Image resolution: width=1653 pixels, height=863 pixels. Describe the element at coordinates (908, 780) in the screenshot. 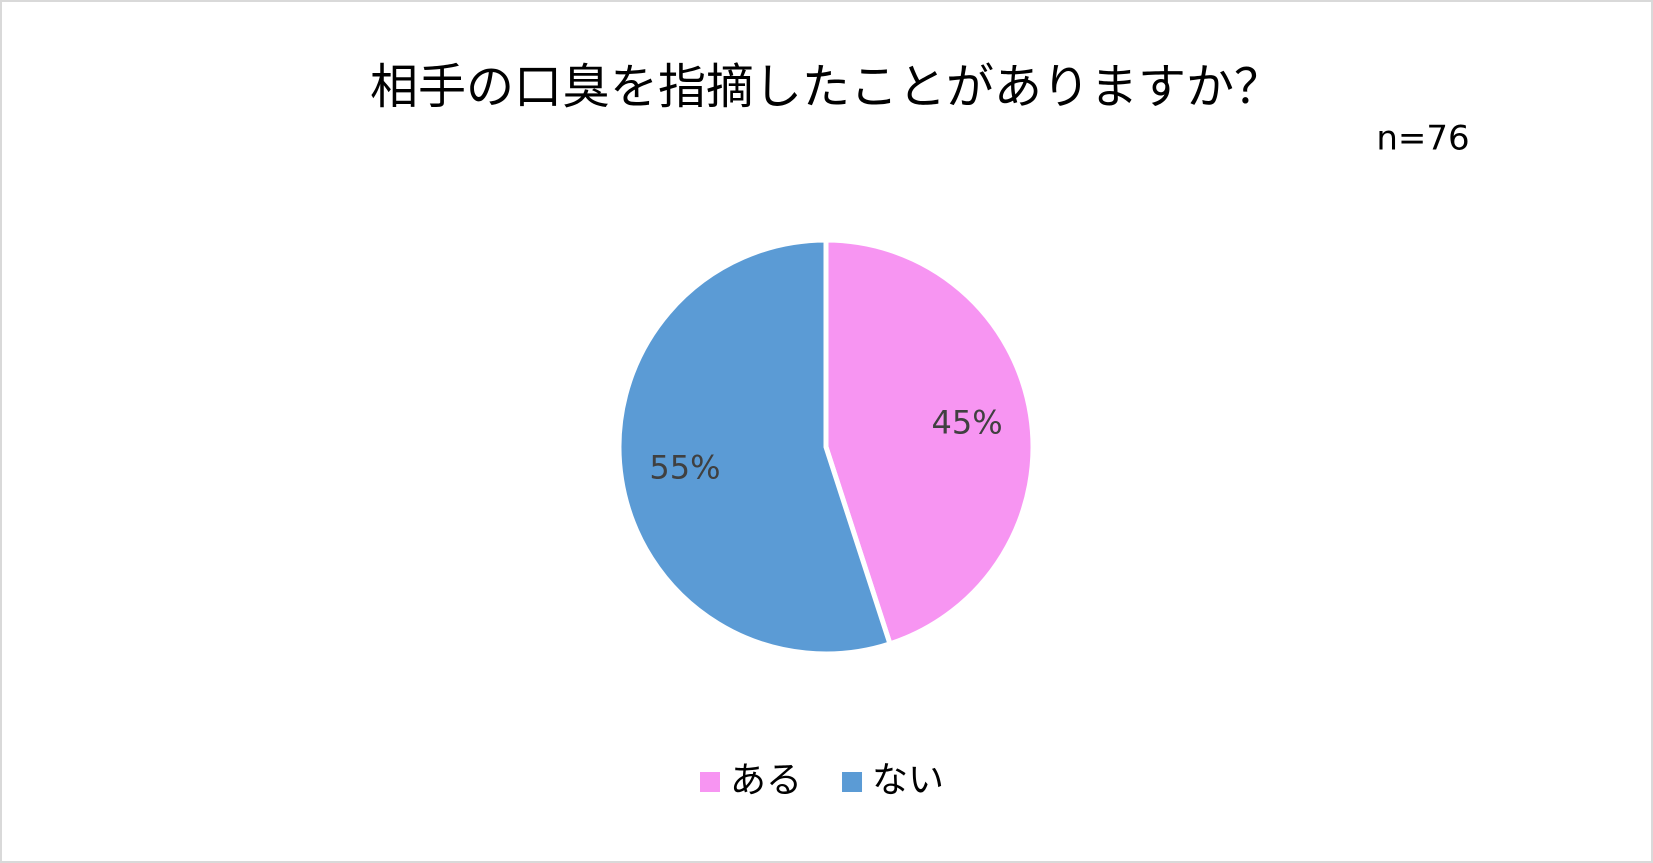

I see `legend-label: ない` at that location.